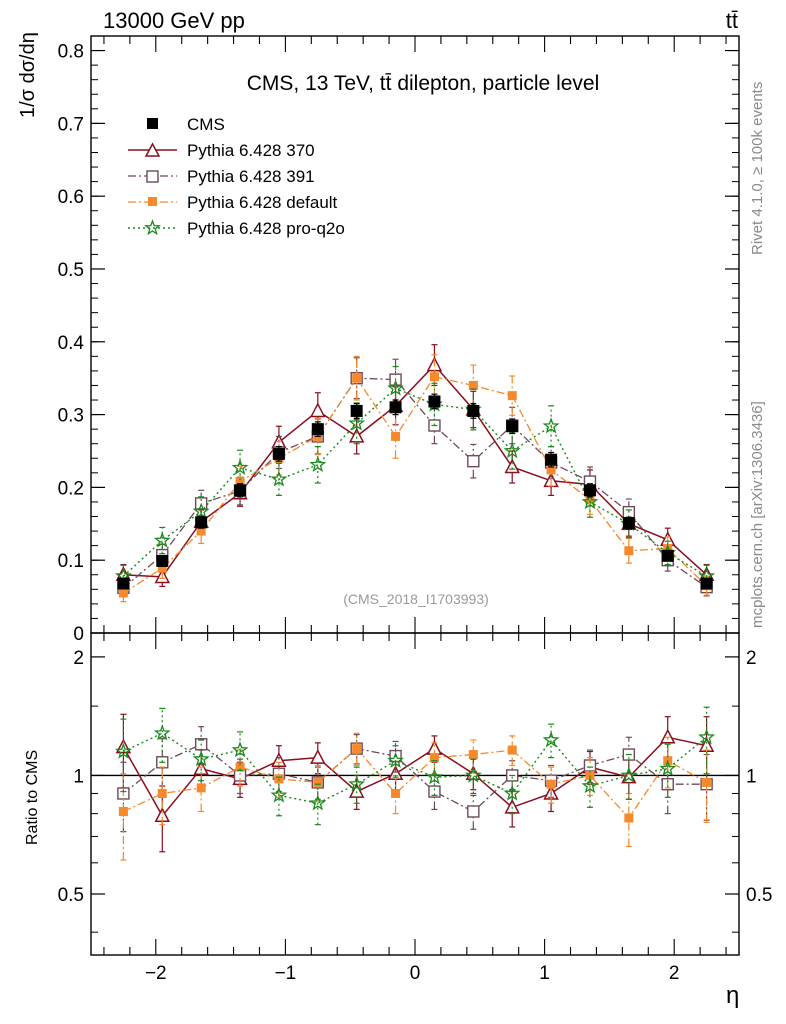  Describe the element at coordinates (732, 995) in the screenshot. I see `x-axis-label: η` at that location.